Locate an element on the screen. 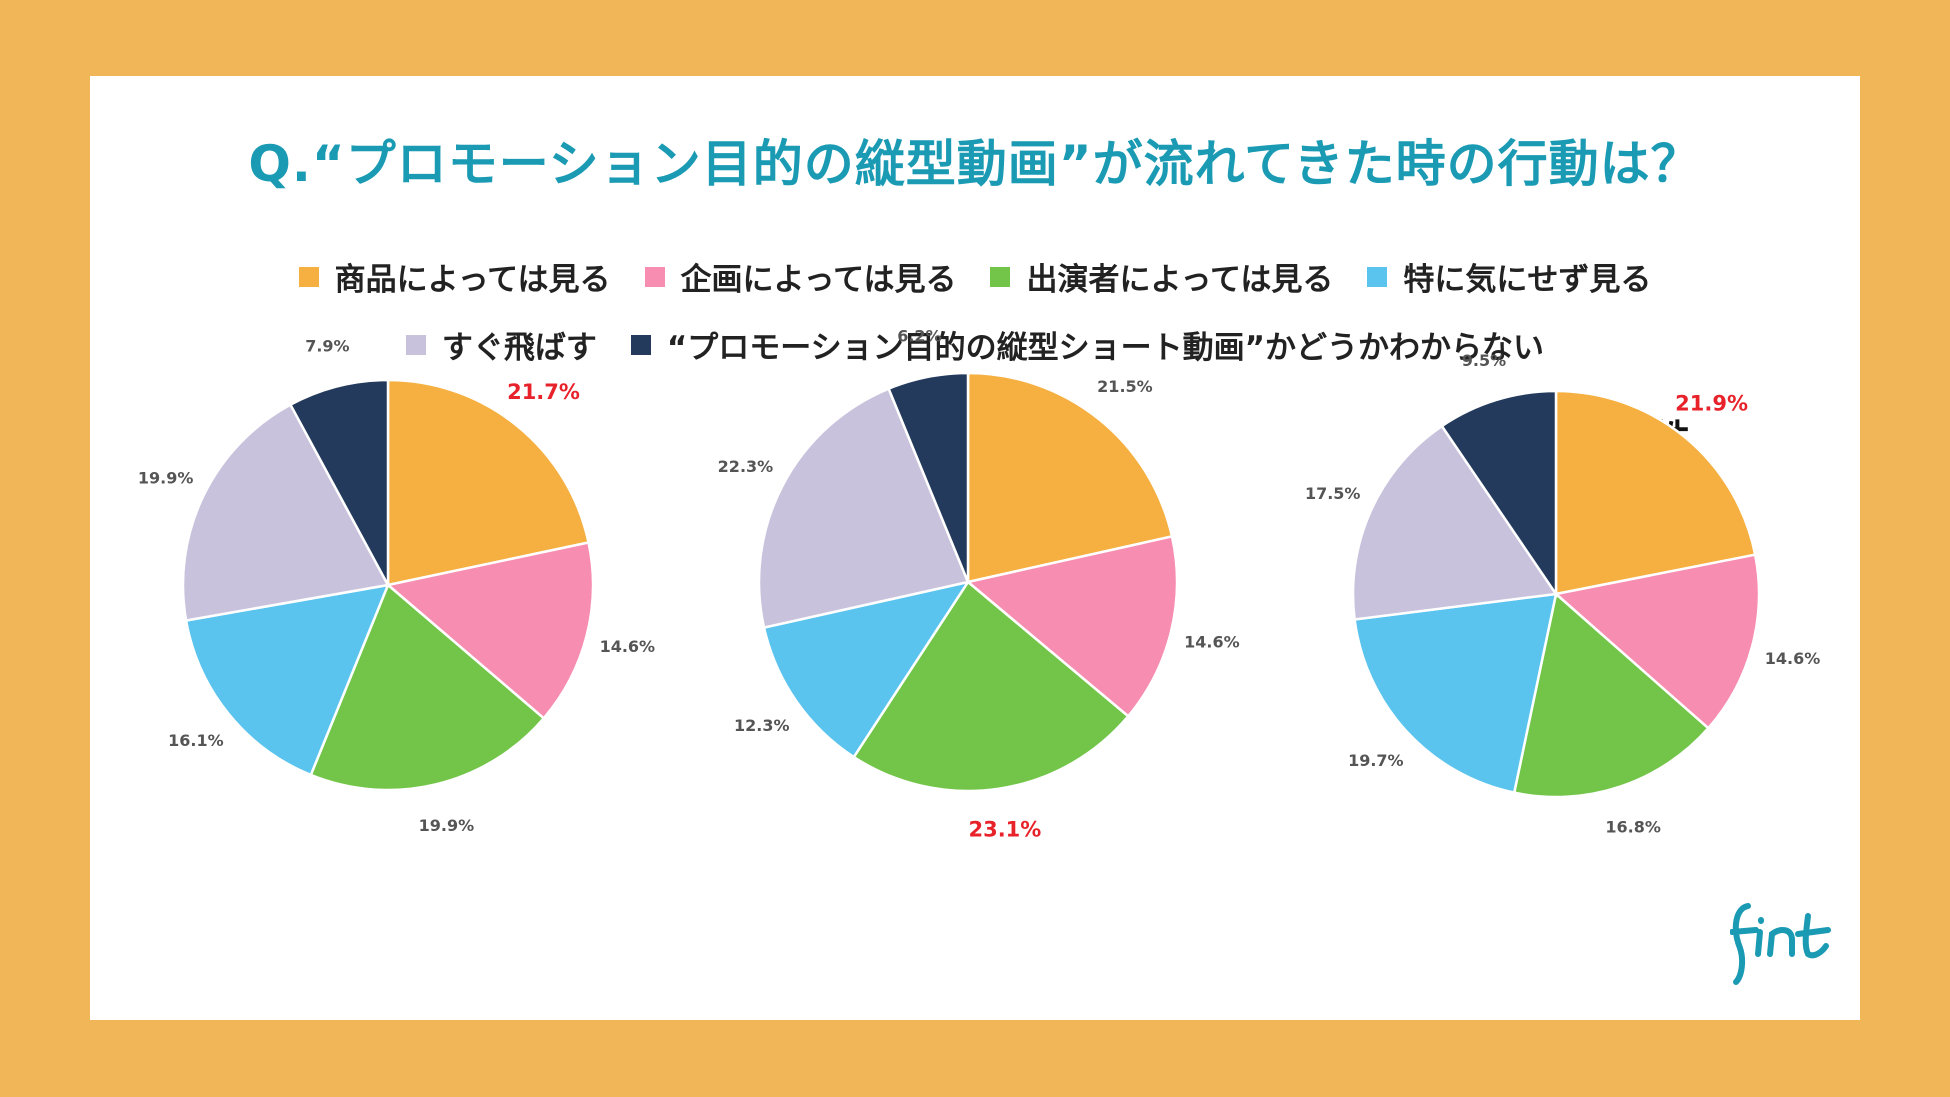 The width and height of the screenshot is (1950, 1097). legend-item: 出演者によっては見る is located at coordinates (1161, 276).